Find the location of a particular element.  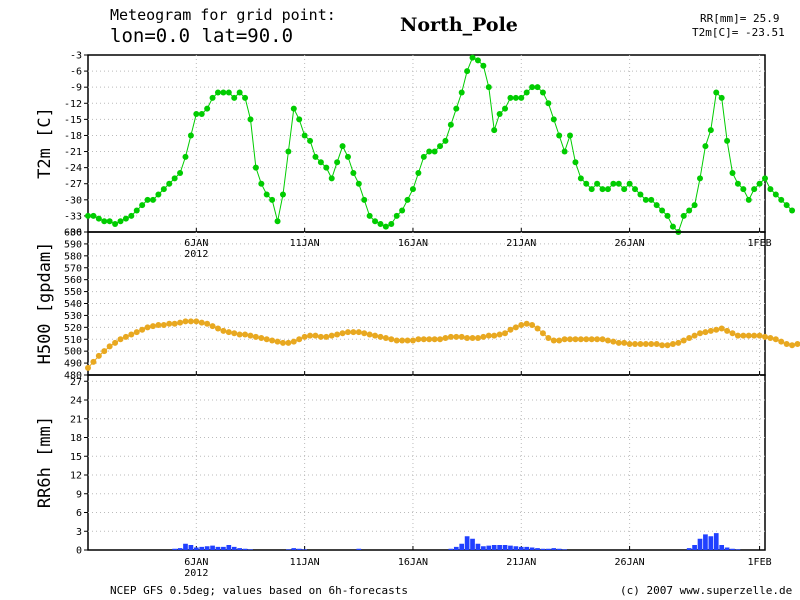

footer-credit: (c) 2007 www.superzelle.de is located at coordinates (706, 590).